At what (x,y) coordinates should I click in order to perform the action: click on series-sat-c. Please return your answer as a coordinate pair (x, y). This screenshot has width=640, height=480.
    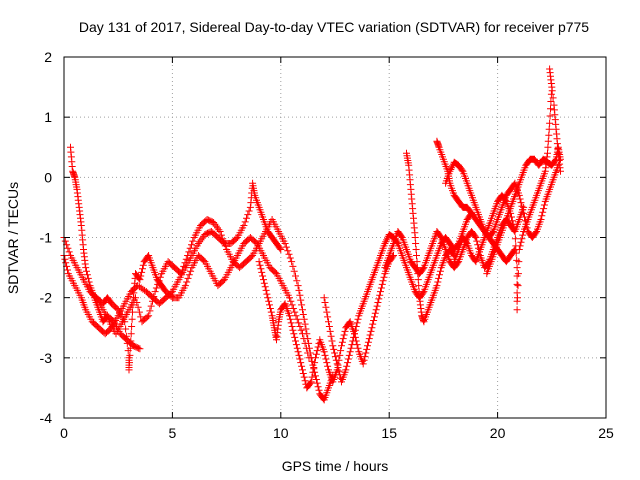
    Looking at the image, I should click on (186, 304).